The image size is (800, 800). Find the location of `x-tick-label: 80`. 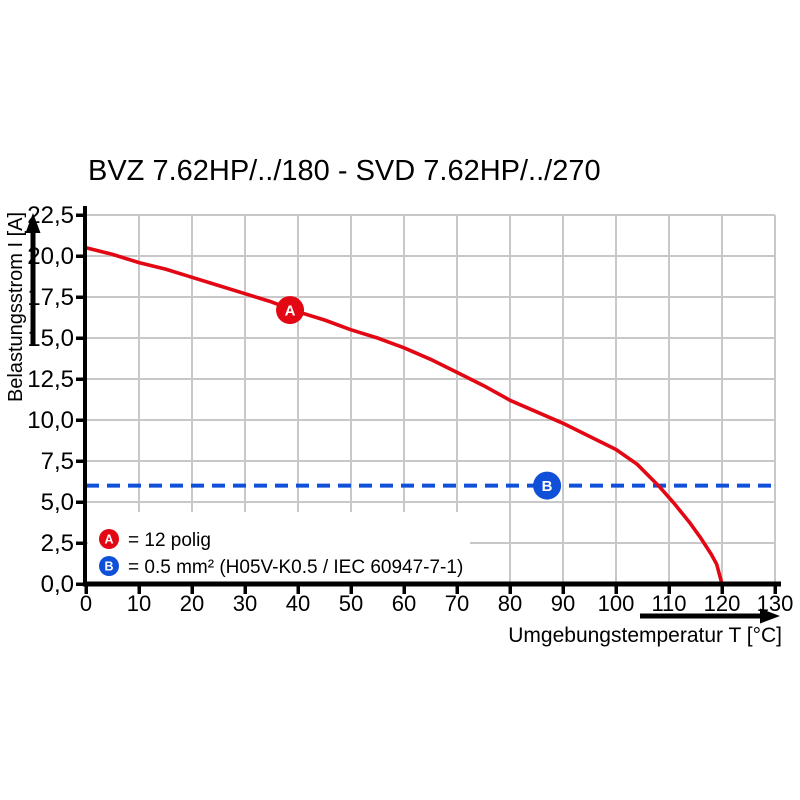

x-tick-label: 80 is located at coordinates (510, 603).